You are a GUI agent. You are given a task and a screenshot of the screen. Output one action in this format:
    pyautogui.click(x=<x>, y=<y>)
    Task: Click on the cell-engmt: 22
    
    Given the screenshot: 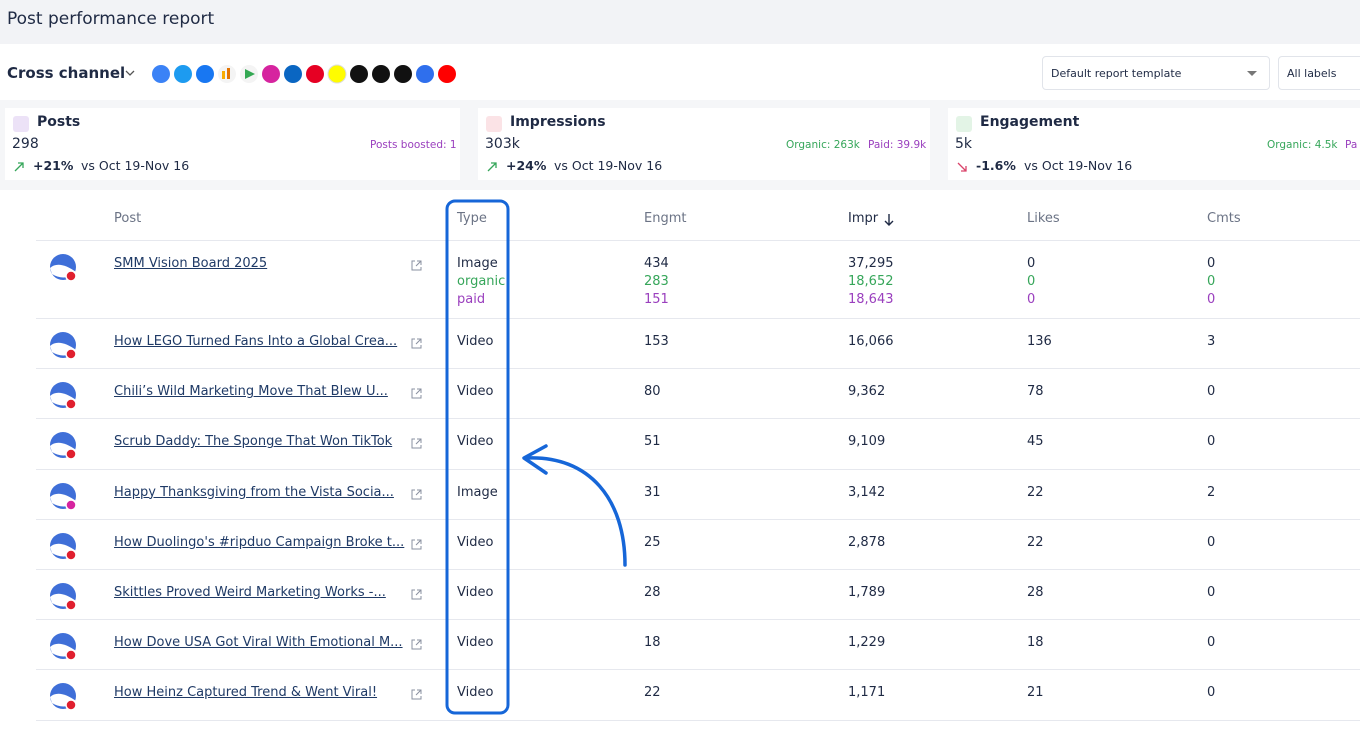 What is the action you would take?
    pyautogui.click(x=652, y=693)
    